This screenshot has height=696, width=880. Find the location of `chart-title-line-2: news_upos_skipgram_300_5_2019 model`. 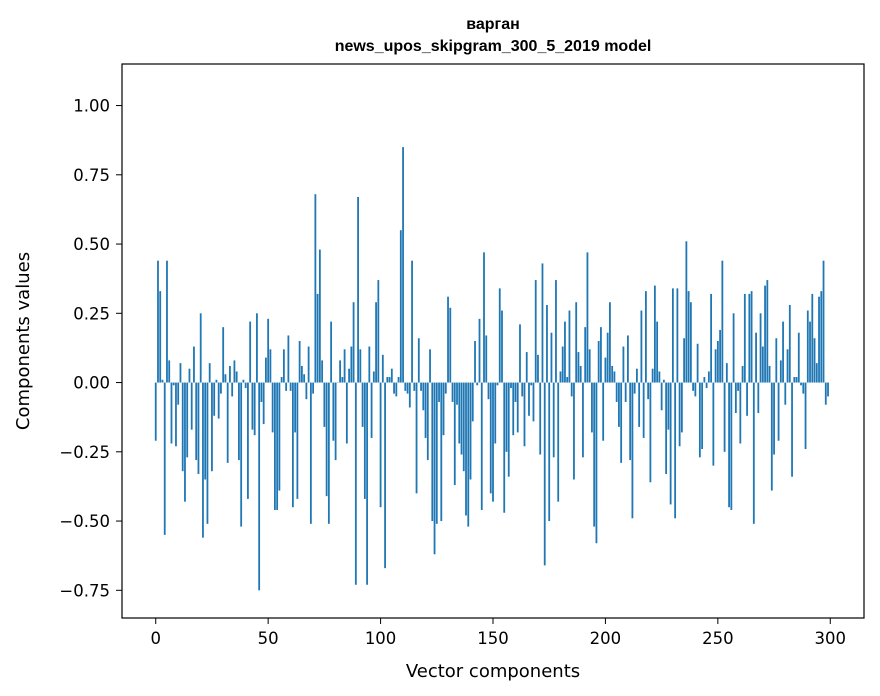

chart-title-line-2: news_upos_skipgram_300_5_2019 model is located at coordinates (493, 46).